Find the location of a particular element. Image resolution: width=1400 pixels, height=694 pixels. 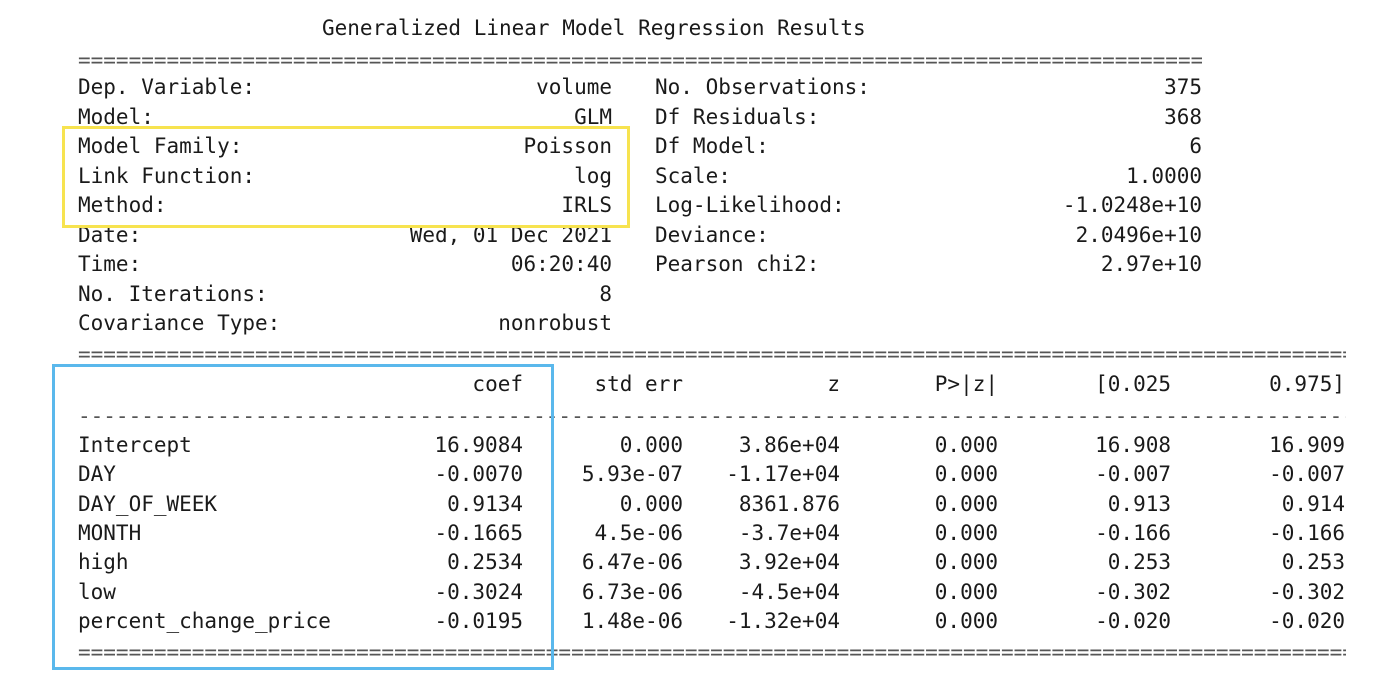

coef-cell: 6.73e-06 is located at coordinates (632, 591).